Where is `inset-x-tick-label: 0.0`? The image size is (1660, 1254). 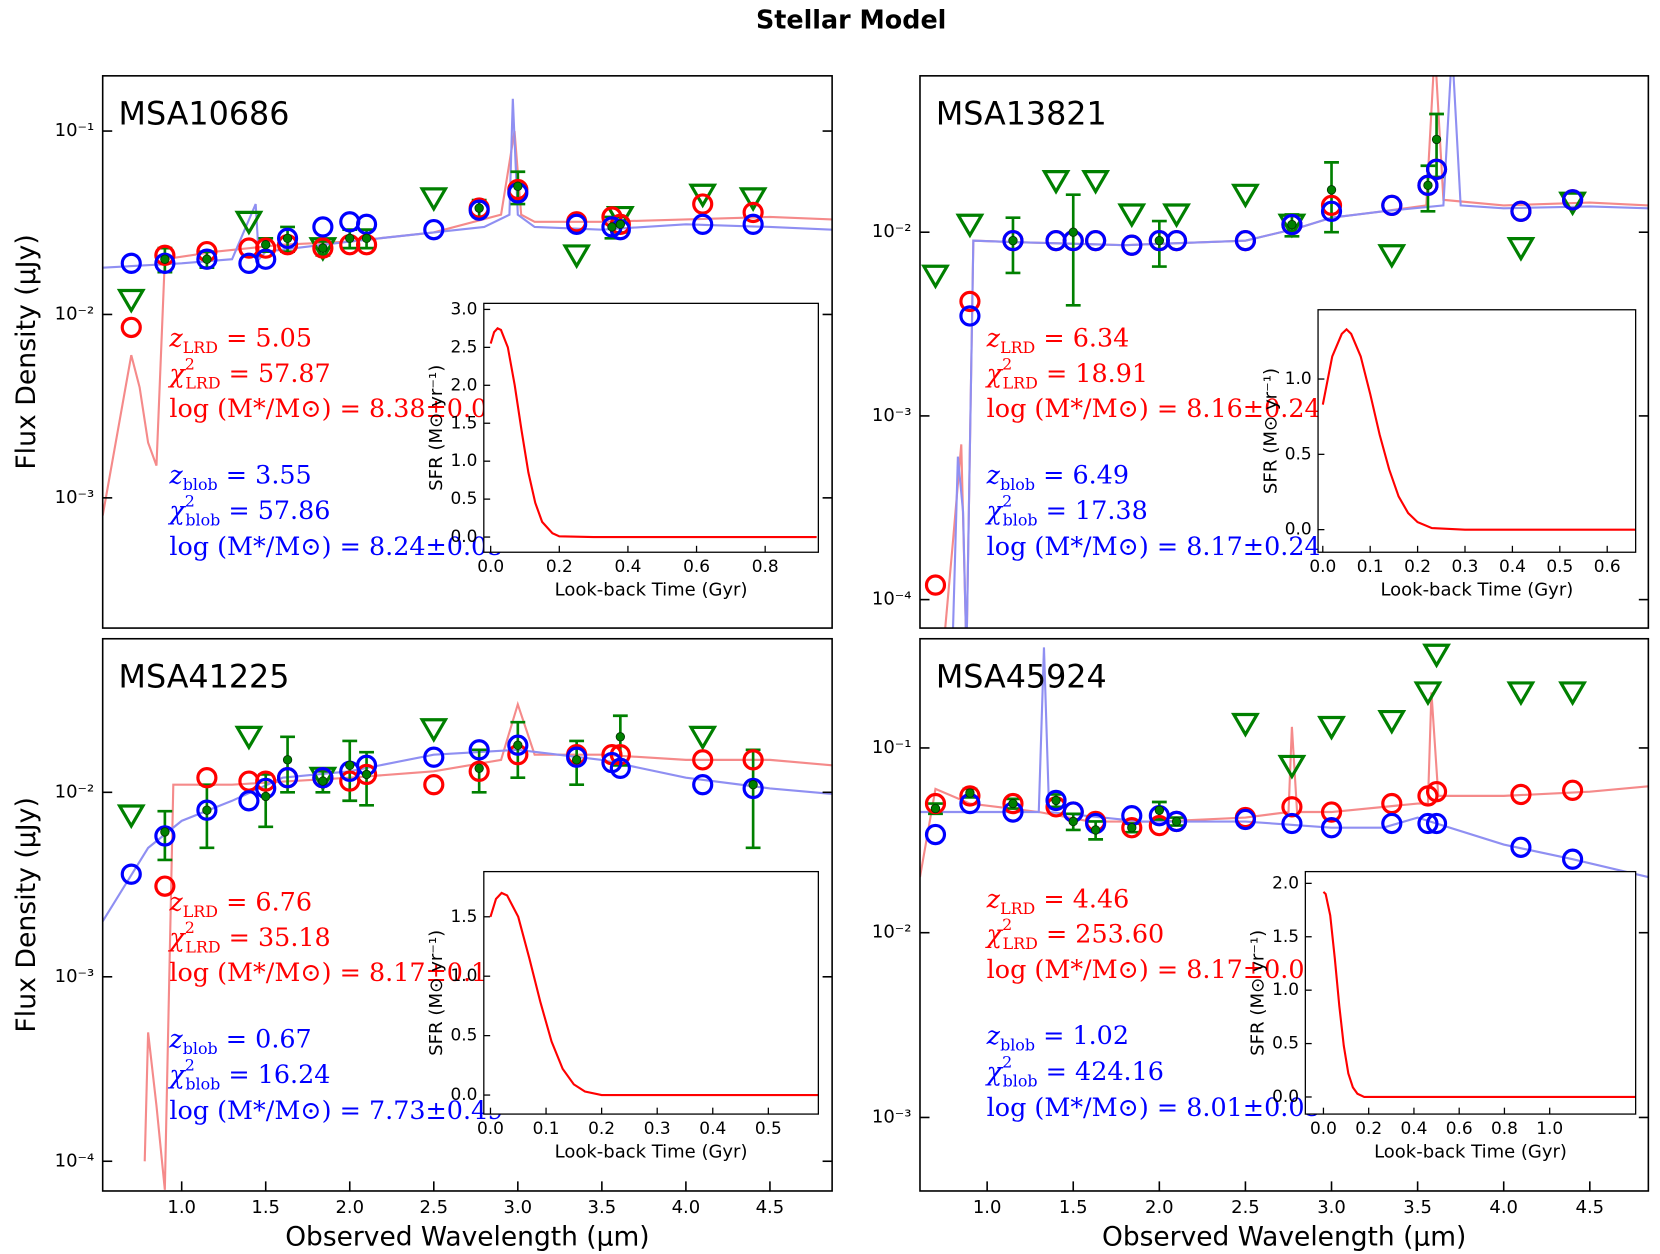
inset-x-tick-label: 0.0 is located at coordinates (490, 567).